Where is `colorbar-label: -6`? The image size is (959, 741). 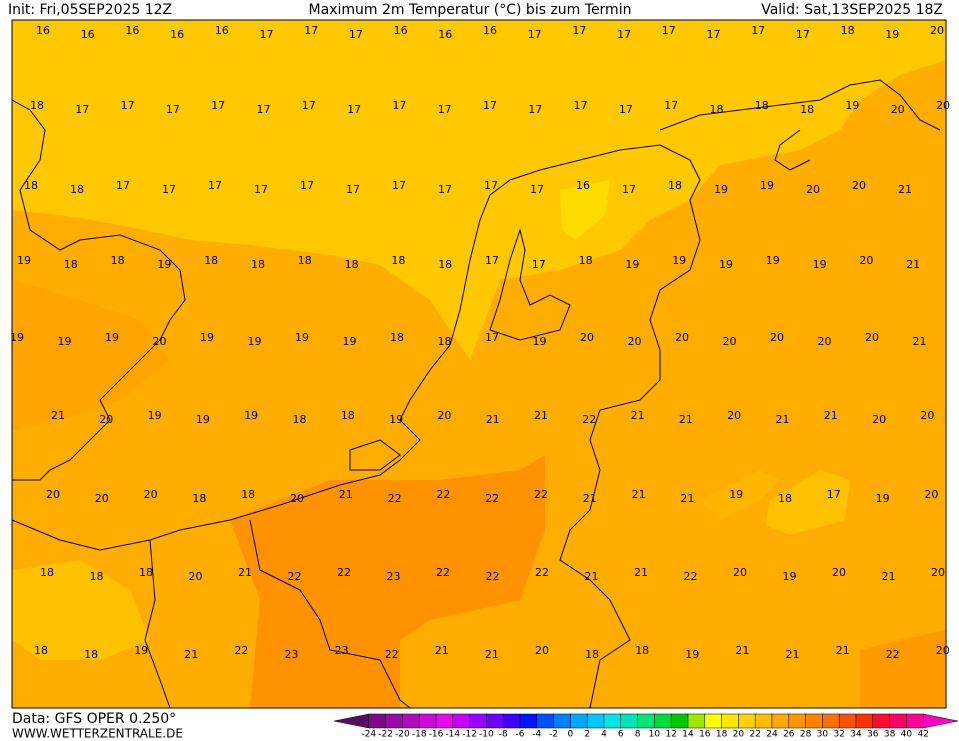 colorbar-label: -6 is located at coordinates (520, 735).